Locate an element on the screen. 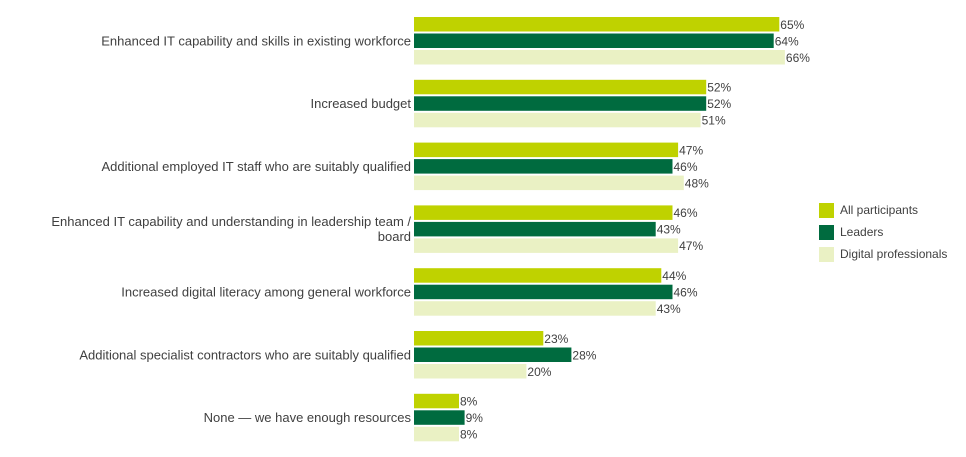 The width and height of the screenshot is (966, 457). bar-1-digital-professionals is located at coordinates (599, 57).